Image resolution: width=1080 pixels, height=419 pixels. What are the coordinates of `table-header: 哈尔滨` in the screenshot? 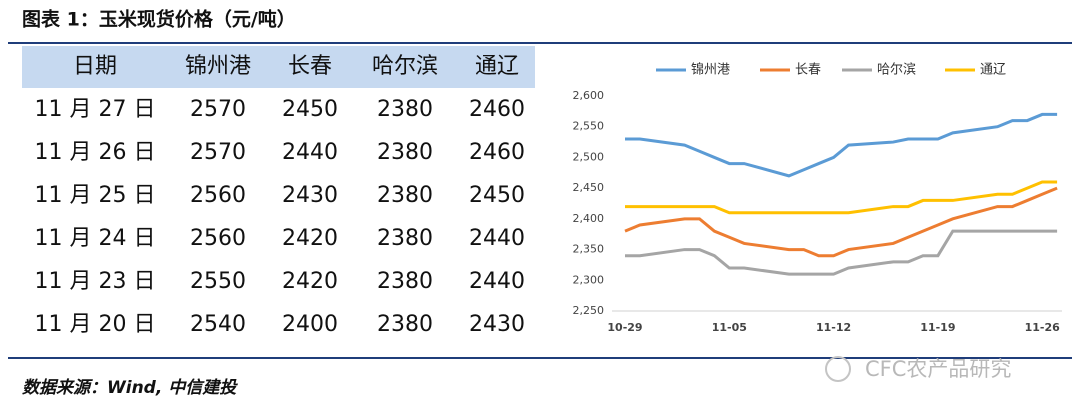 It's located at (405, 66).